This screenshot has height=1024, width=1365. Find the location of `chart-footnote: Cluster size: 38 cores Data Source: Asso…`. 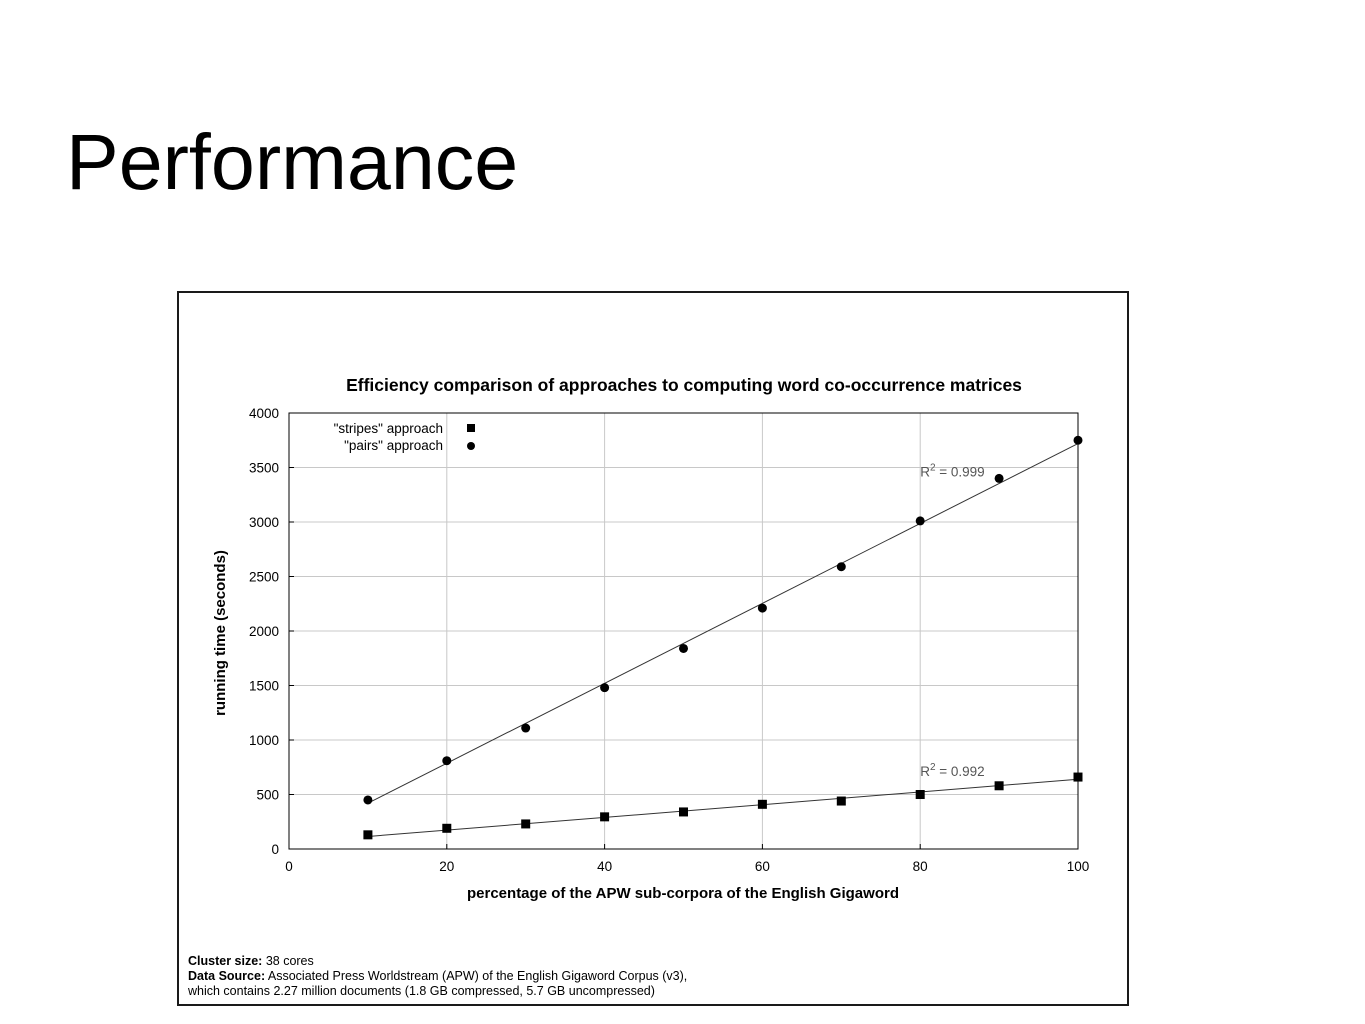

chart-footnote: Cluster size: 38 cores Data Source: Asso… is located at coordinates (437, 976).